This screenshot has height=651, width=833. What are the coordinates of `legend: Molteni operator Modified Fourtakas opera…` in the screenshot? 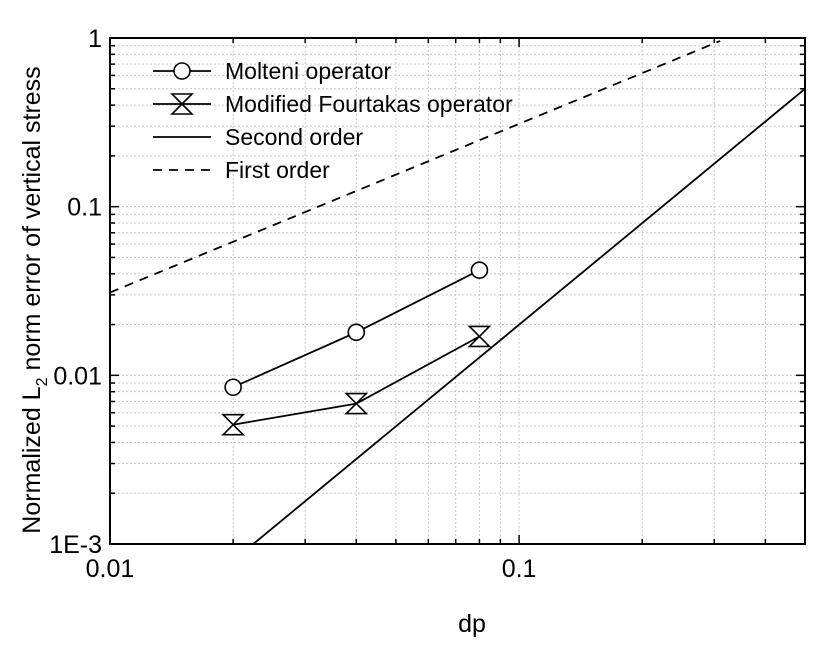 It's located at (333, 120).